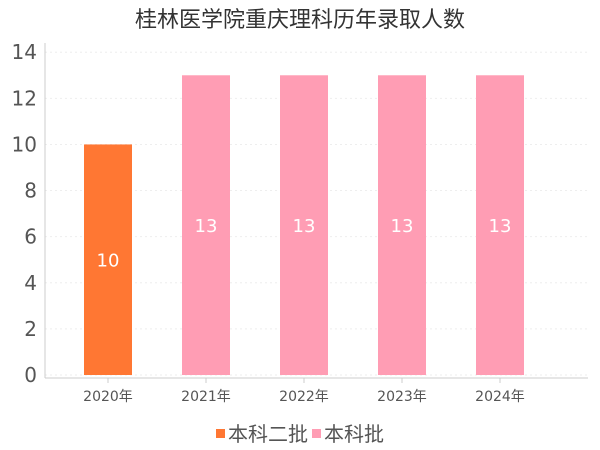 The height and width of the screenshot is (450, 600). Describe the element at coordinates (500, 397) in the screenshot. I see `x-tick-label: 2024年` at that location.